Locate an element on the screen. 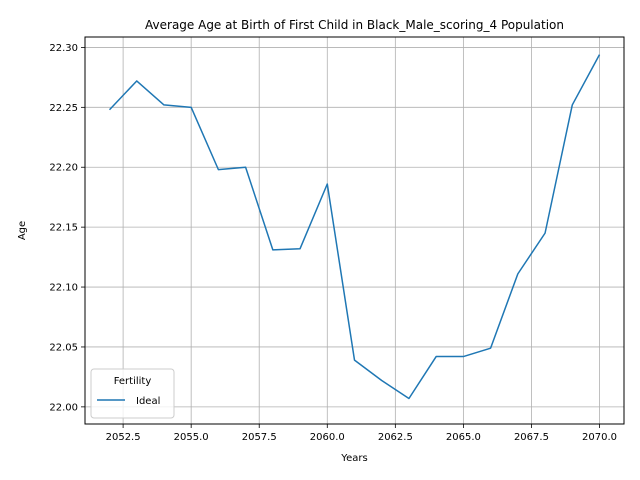  legend: Fertility Ideal is located at coordinates (132, 393).